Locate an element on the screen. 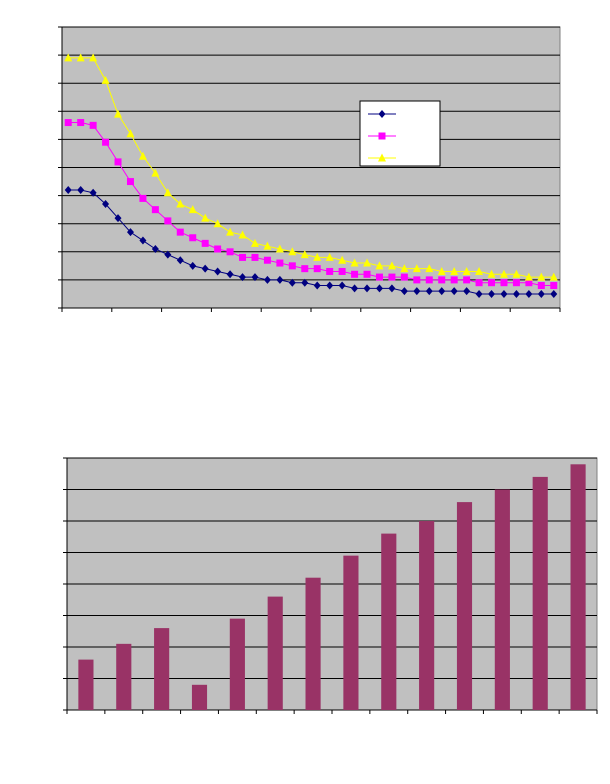 The image size is (610, 784). series-line is located at coordinates (311, 242).